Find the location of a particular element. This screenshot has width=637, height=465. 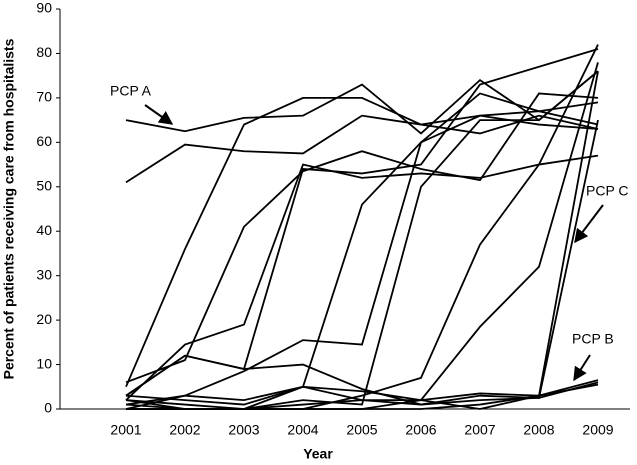

y-tick-label: 10 is located at coordinates (44, 363).